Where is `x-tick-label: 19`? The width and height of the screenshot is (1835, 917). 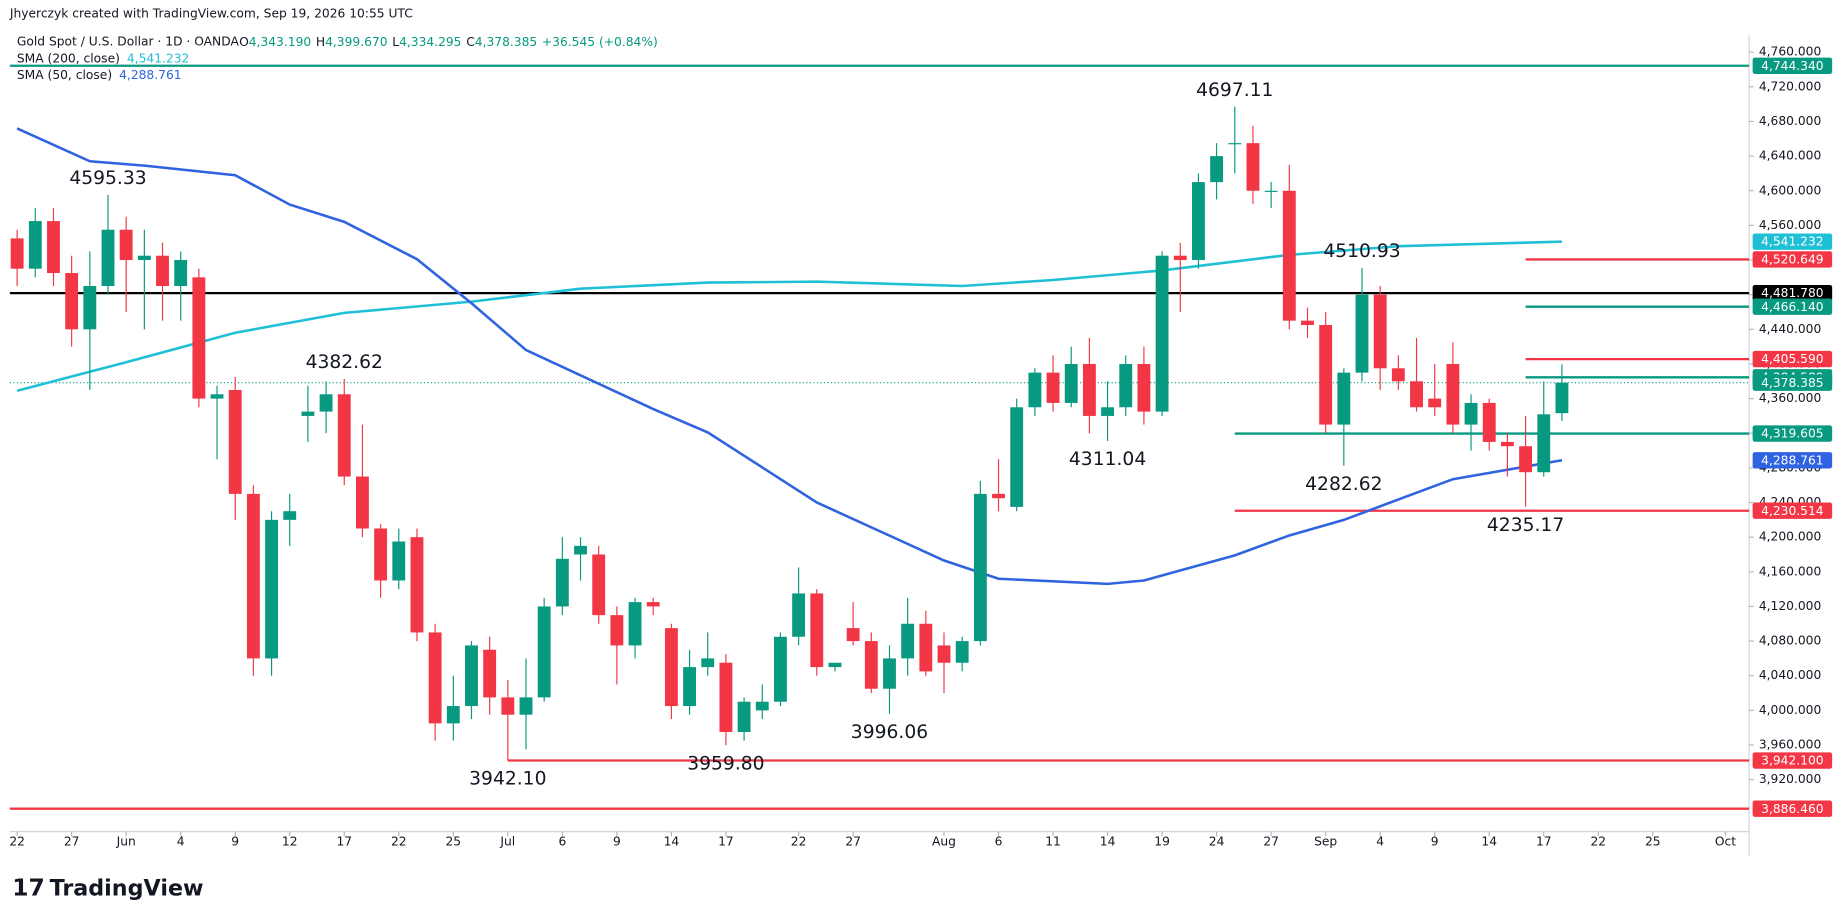 x-tick-label: 19 is located at coordinates (1162, 842).